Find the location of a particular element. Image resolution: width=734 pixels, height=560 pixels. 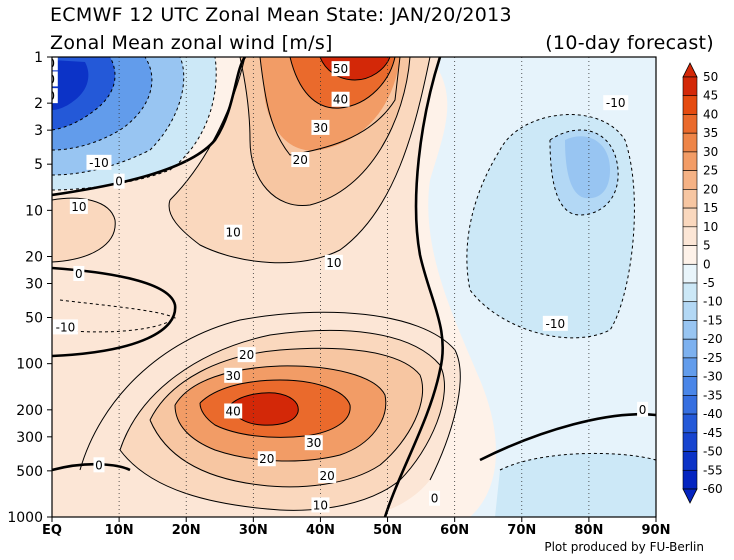

colorbar-label: 45 is located at coordinates (710, 96).